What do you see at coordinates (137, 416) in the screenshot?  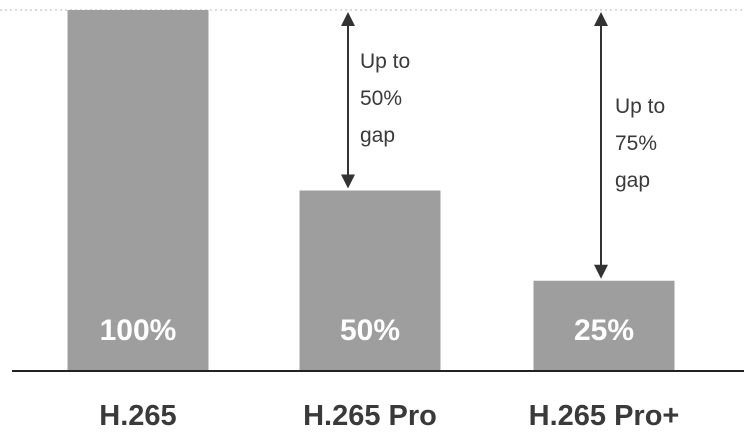 I see `category-label: H.265` at bounding box center [137, 416].